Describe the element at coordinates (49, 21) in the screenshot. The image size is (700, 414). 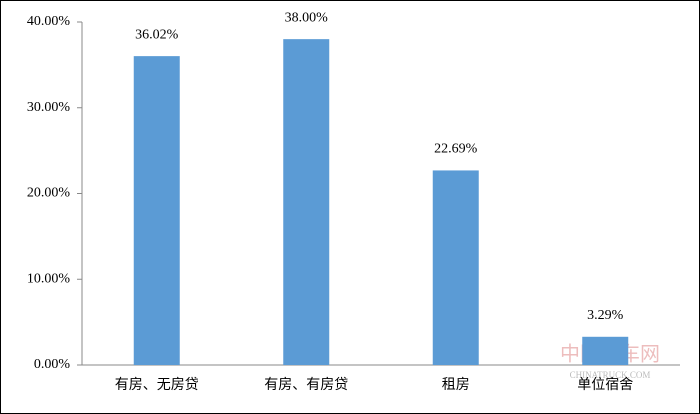
I see `y-tick-label: 40.00%` at that location.